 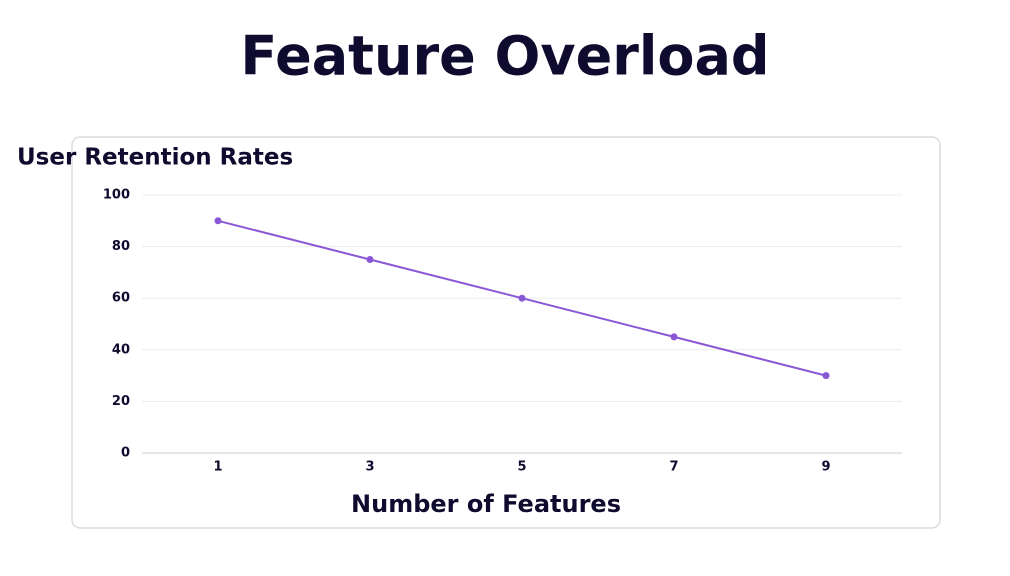 What do you see at coordinates (121, 349) in the screenshot?
I see `y-tick-label: 40` at bounding box center [121, 349].